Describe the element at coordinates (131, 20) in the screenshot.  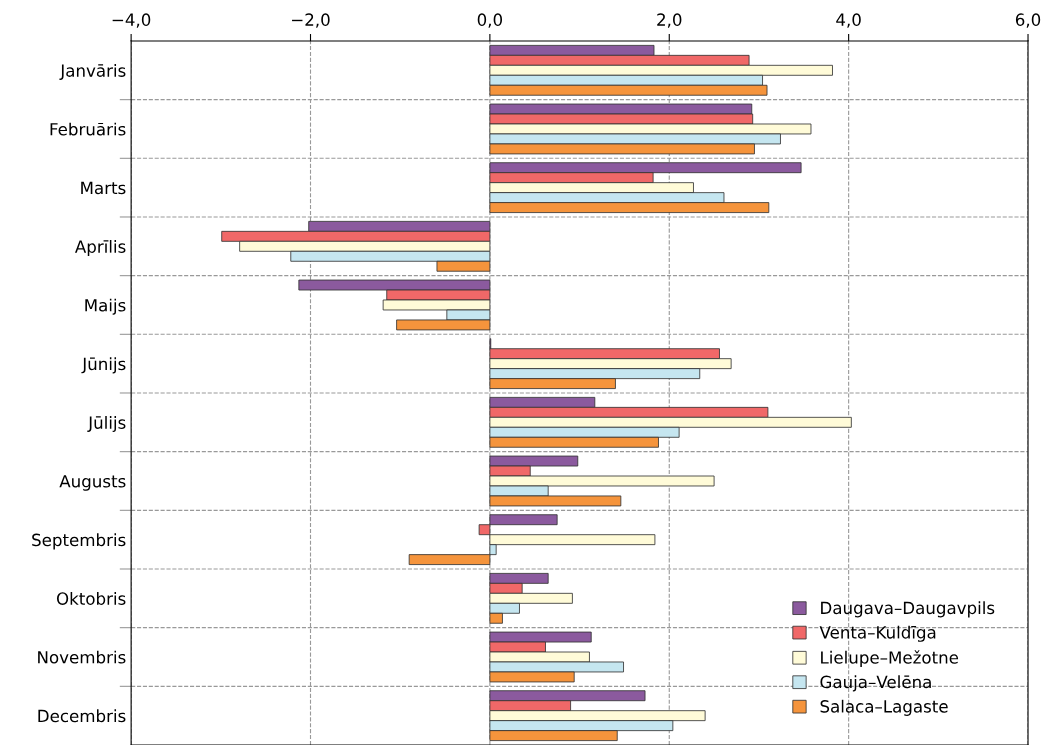
I see `x-tick-label: −4,0` at that location.